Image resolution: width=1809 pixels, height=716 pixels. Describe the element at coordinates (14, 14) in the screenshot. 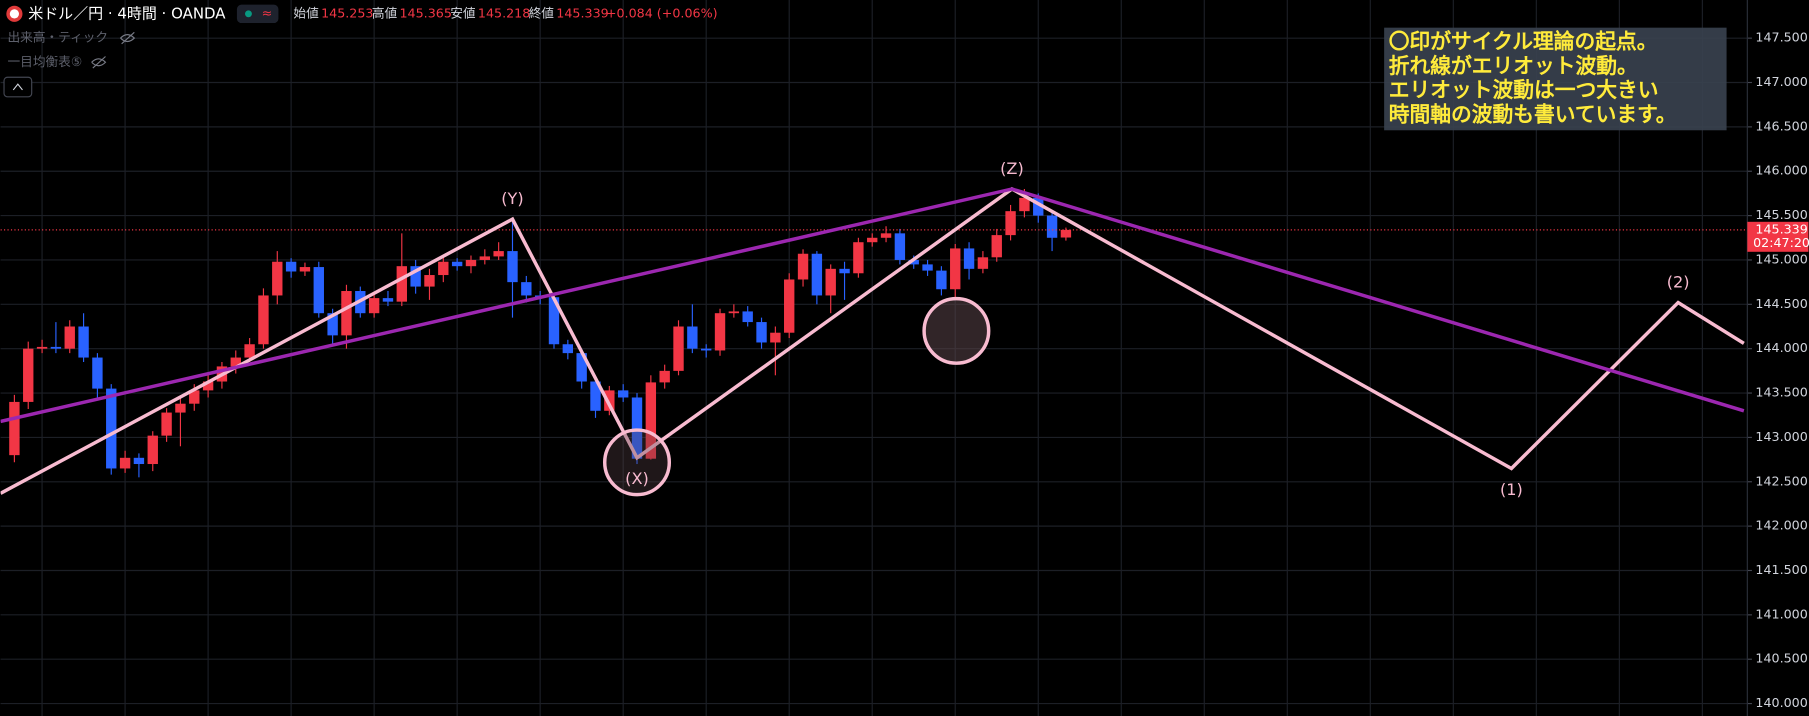

I see `symbol-flag` at that location.